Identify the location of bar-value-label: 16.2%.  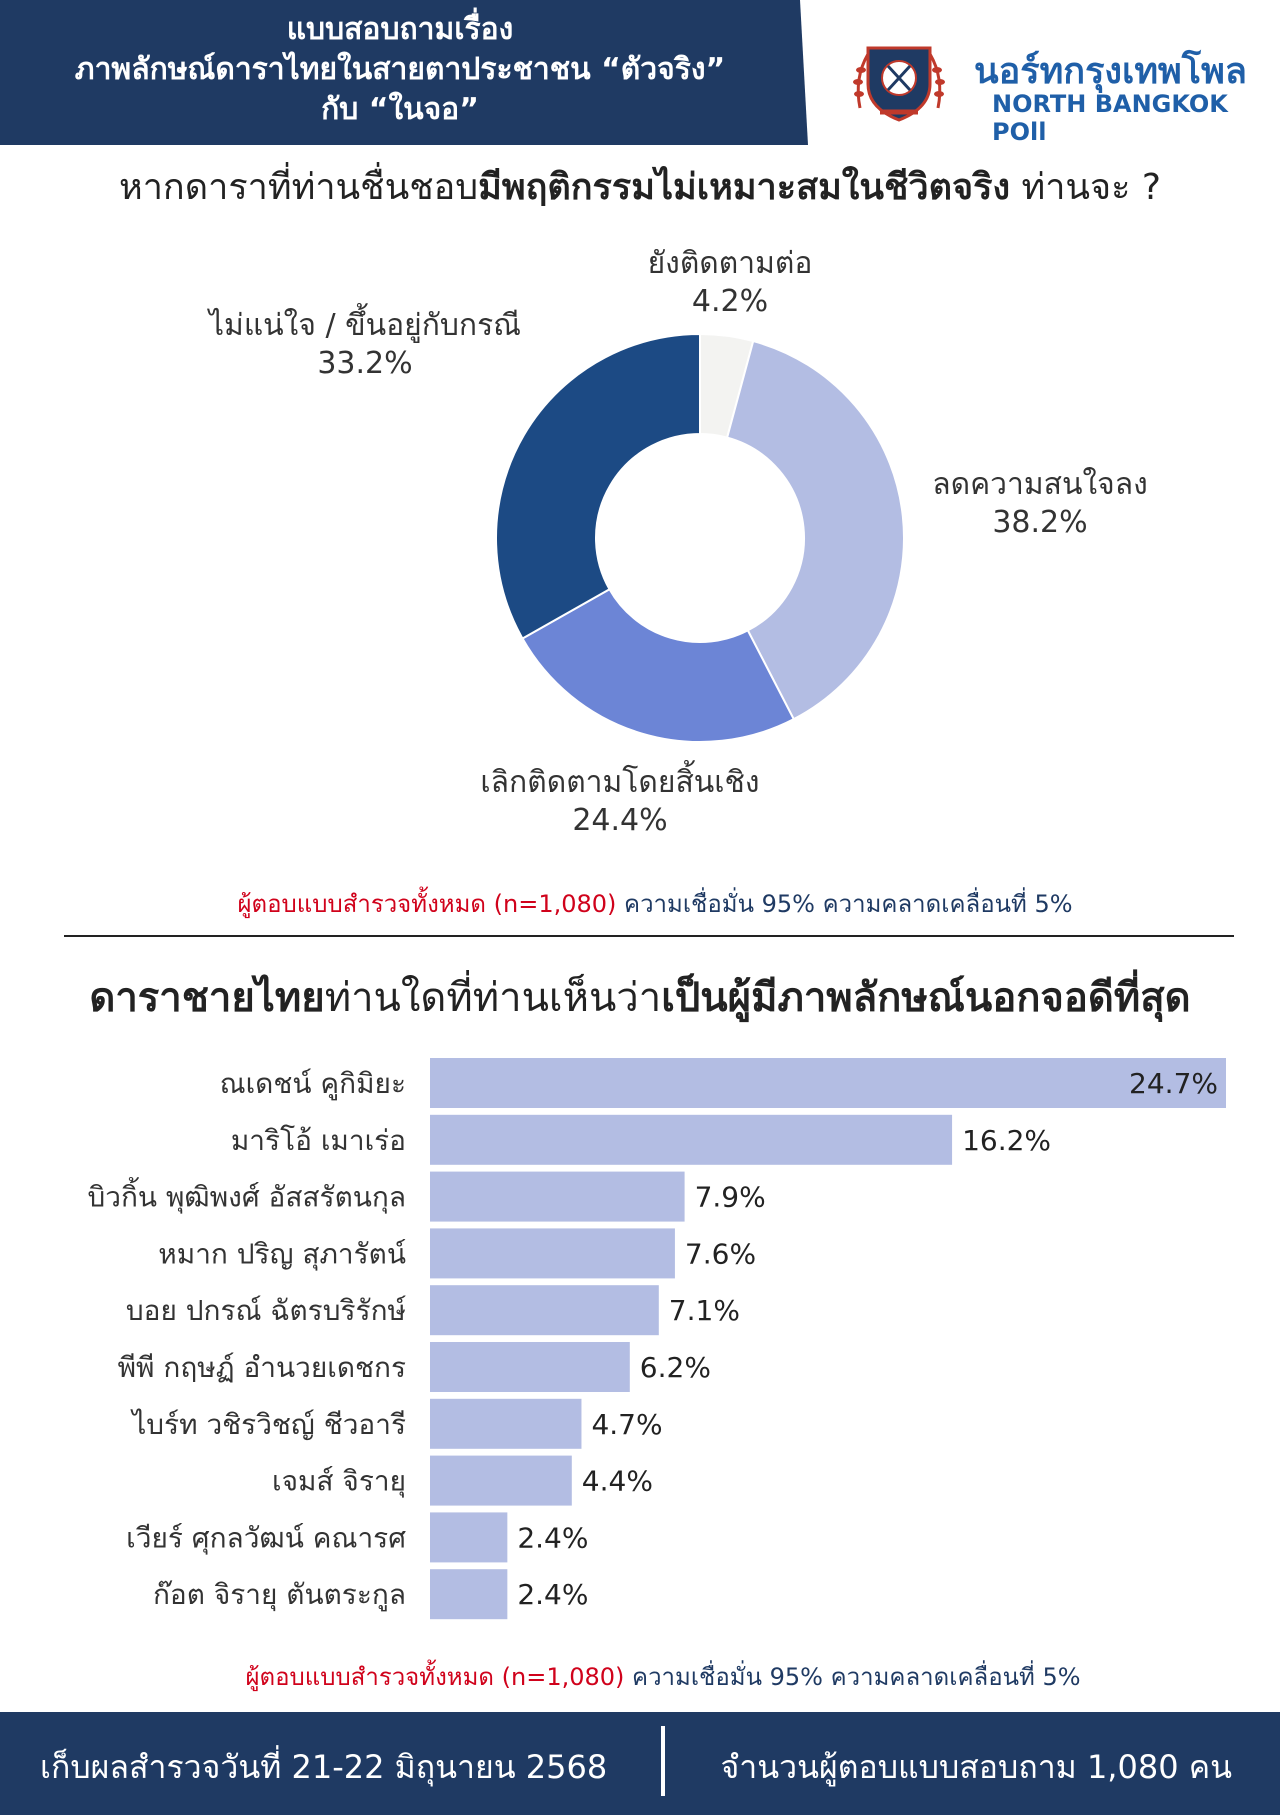
(1006, 1140).